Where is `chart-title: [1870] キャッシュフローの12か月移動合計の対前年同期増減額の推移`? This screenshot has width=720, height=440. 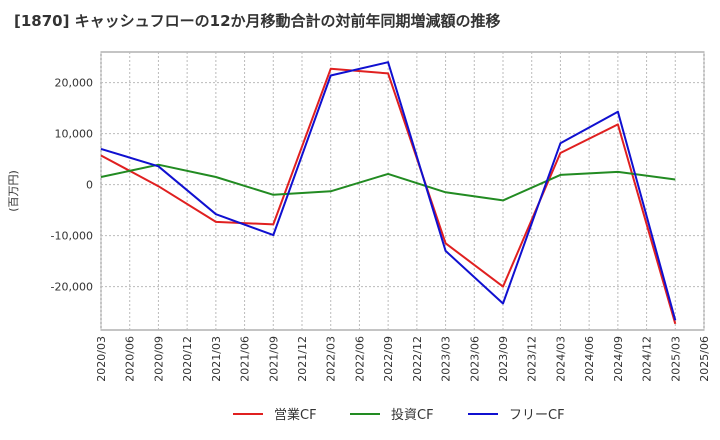 chart-title: [1870] キャッシュフローの12か月移動合計の対前年同期増減額の推移 is located at coordinates (257, 21).